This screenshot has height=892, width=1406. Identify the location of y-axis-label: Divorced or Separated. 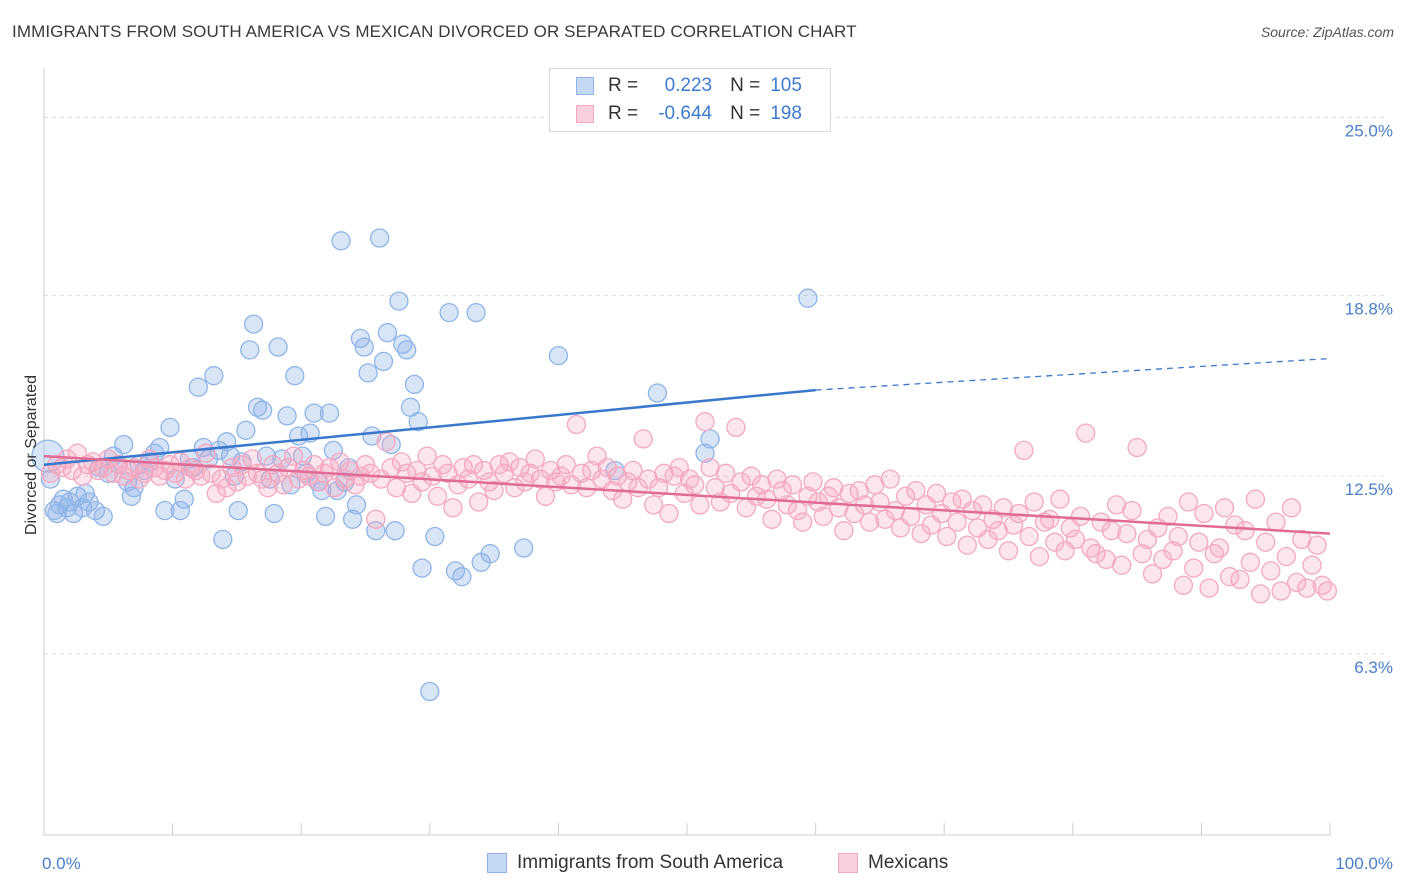
(31, 455).